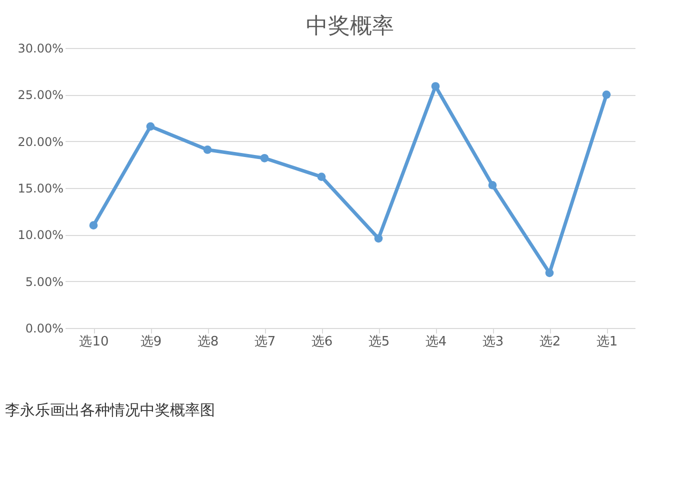 Image resolution: width=692 pixels, height=481 pixels. I want to click on x-tick-label: 选10, so click(94, 342).